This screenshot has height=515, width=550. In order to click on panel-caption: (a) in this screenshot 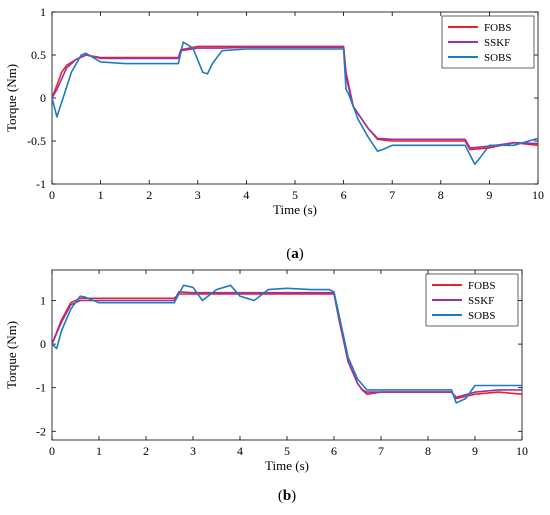, I will do `click(295, 254)`.